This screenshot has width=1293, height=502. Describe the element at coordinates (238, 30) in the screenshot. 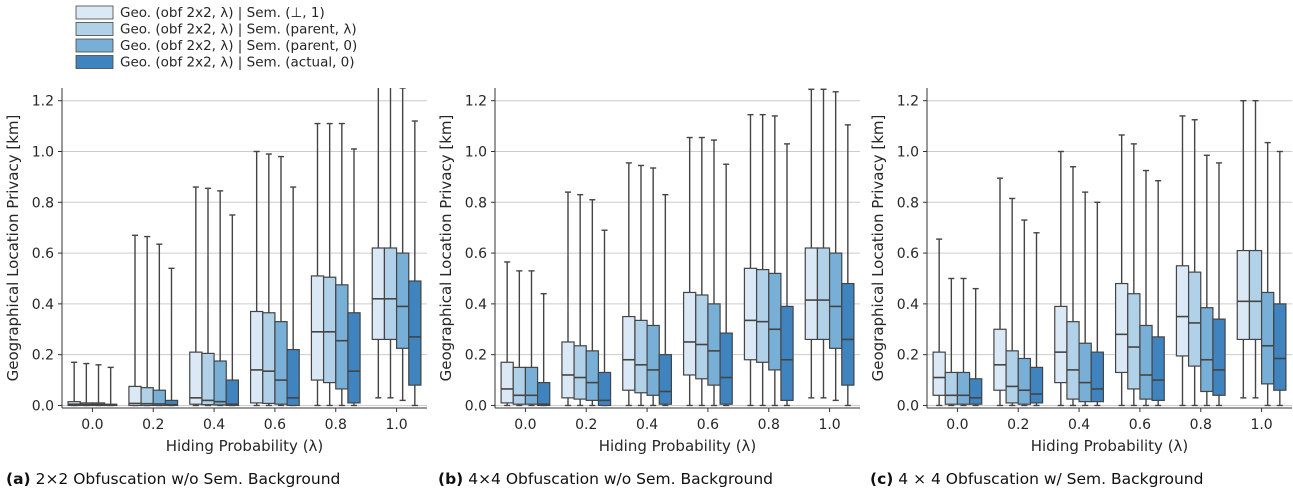

I see `legend-label: Geo. (obf 2x2, λ) | Sem. (parent, λ)` at that location.